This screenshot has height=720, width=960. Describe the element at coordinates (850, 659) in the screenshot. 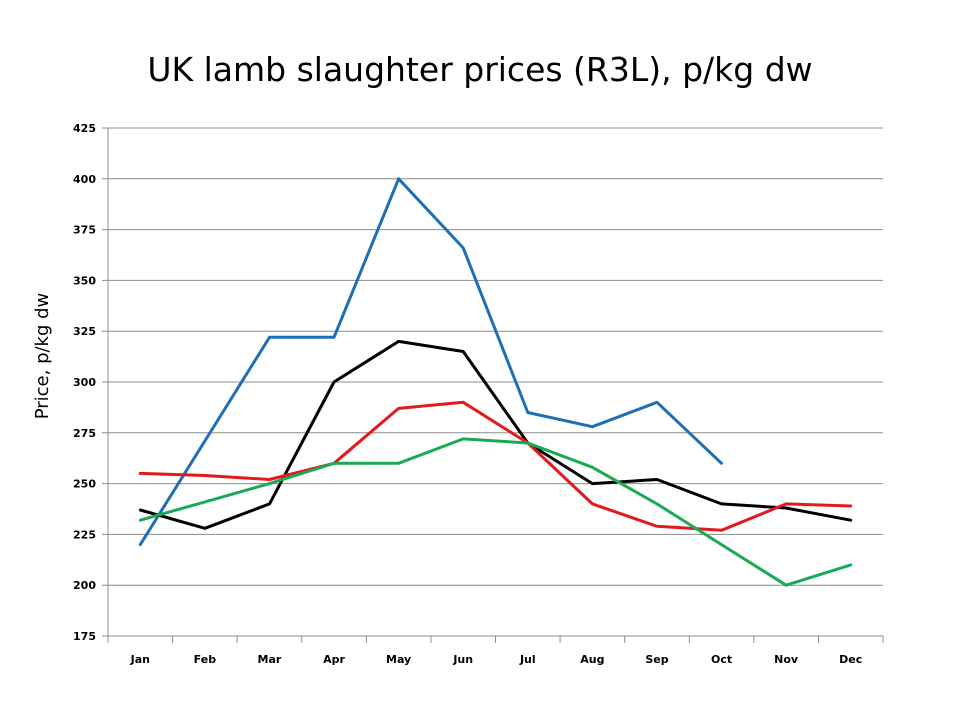

I see `x-tick-label: Dec` at that location.